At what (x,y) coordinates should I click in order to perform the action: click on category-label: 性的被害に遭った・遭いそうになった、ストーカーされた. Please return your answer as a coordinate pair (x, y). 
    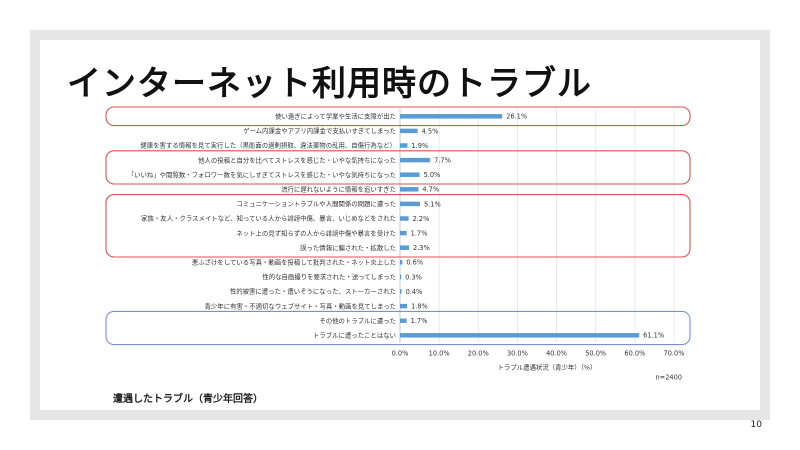
    Looking at the image, I should click on (313, 291).